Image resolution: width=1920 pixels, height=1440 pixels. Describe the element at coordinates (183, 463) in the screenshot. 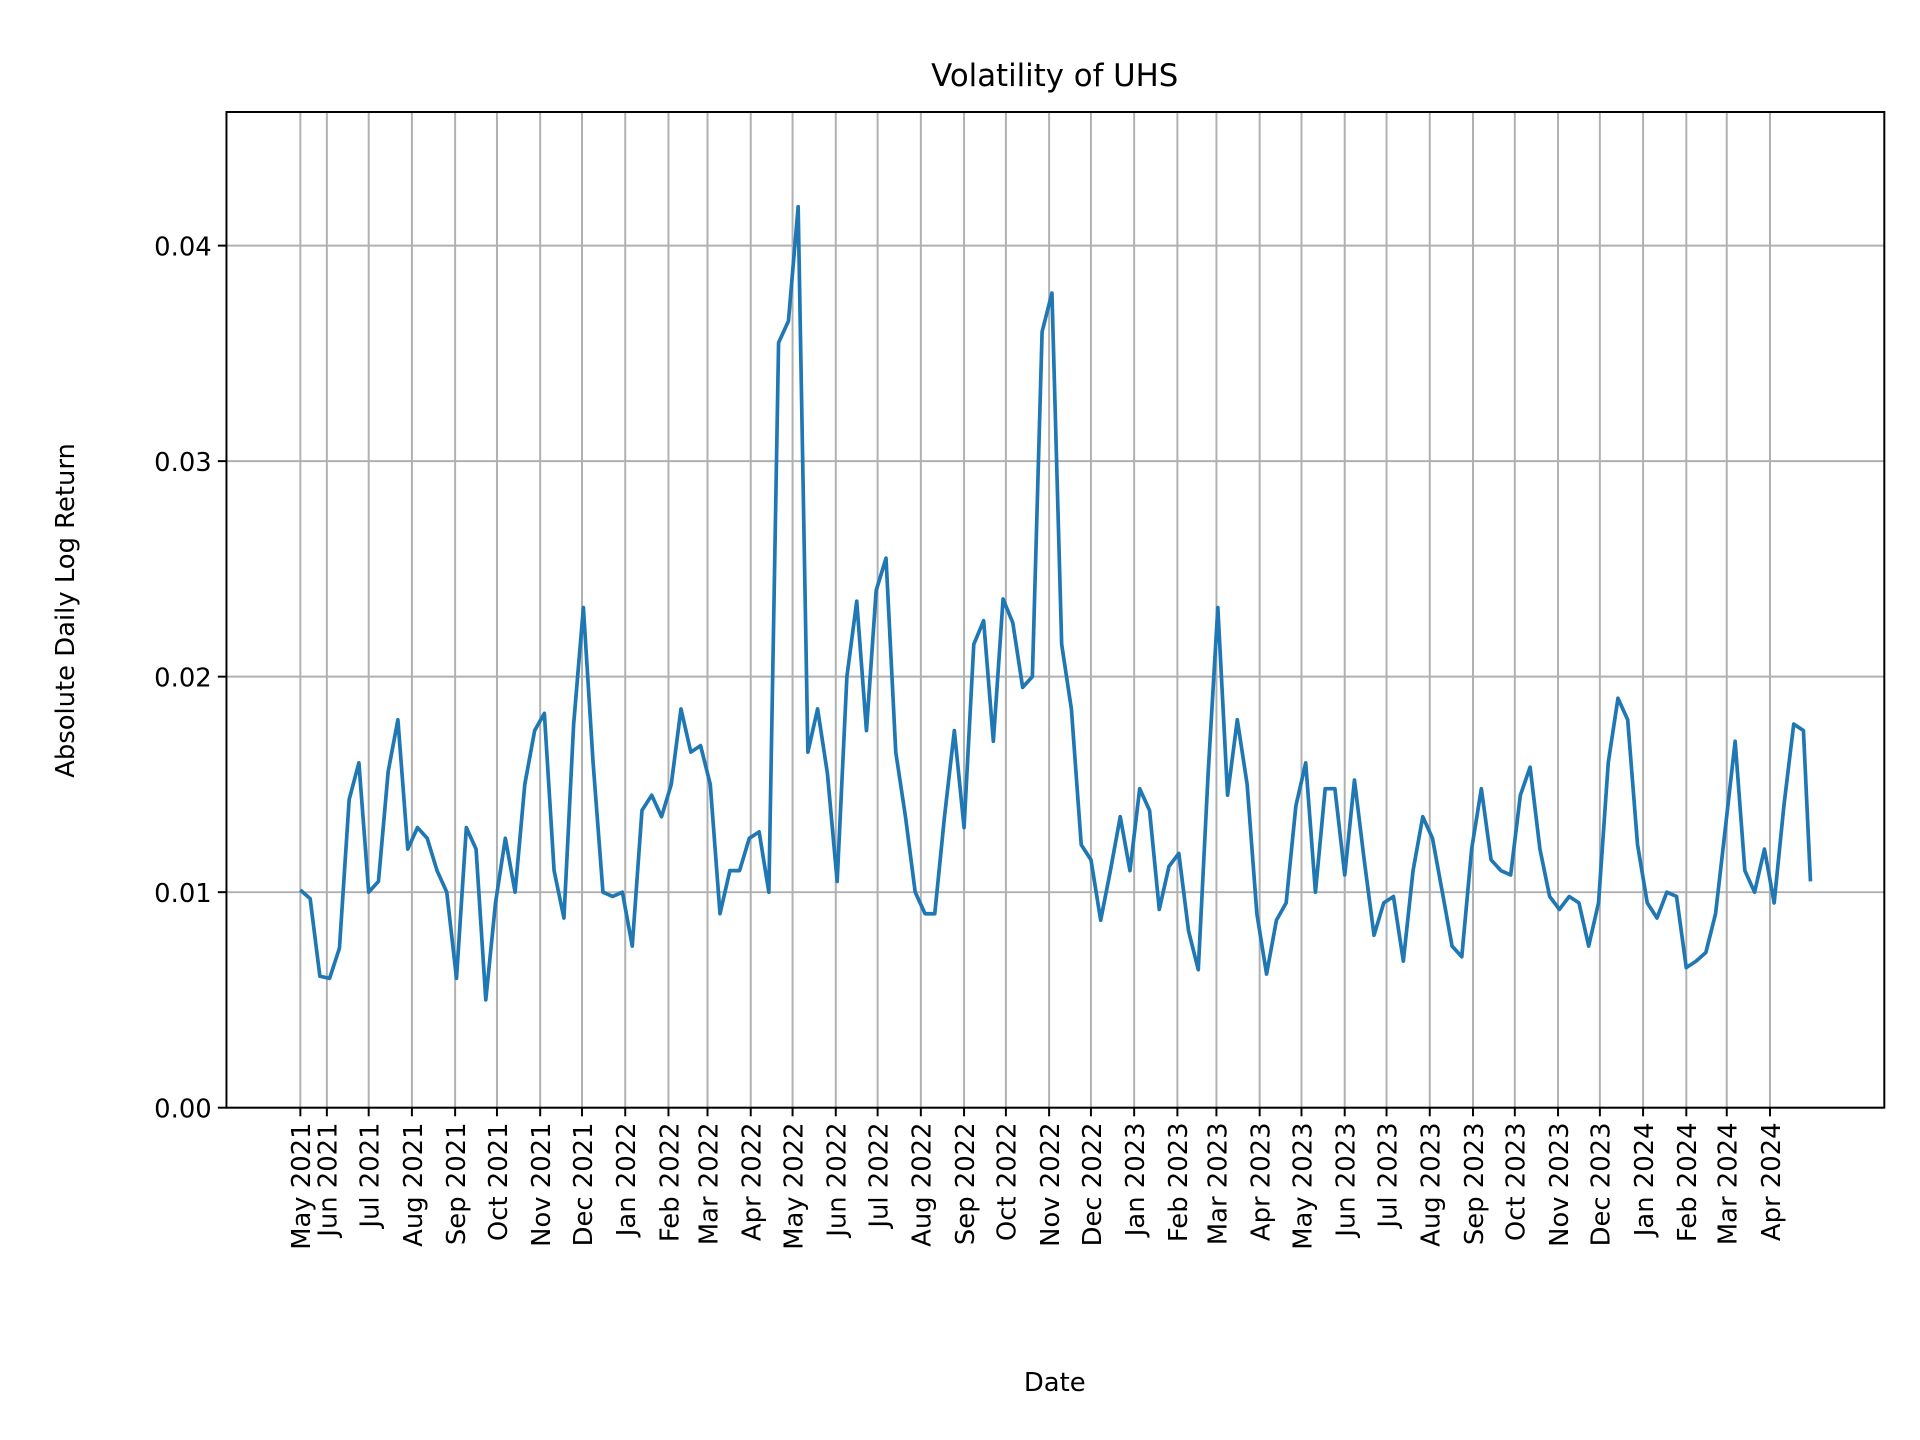

I see `y-tick-label: 0.03` at that location.